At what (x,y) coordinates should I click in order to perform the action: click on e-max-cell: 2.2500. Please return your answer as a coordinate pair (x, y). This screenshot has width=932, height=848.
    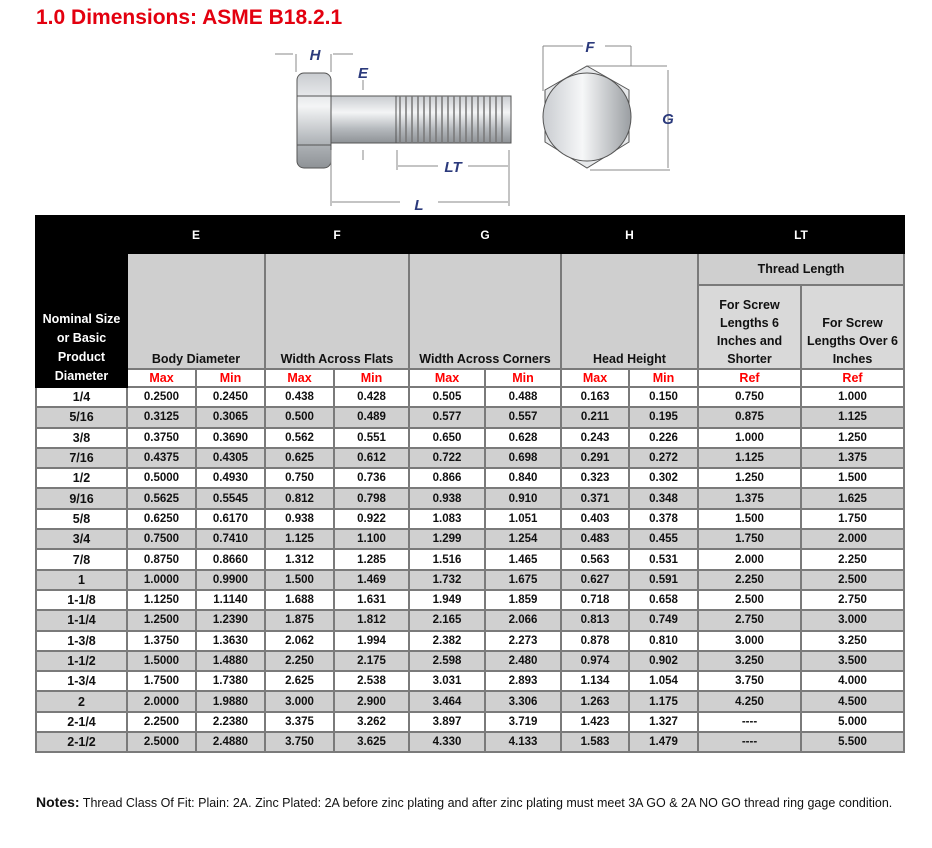
    Looking at the image, I should click on (161, 722).